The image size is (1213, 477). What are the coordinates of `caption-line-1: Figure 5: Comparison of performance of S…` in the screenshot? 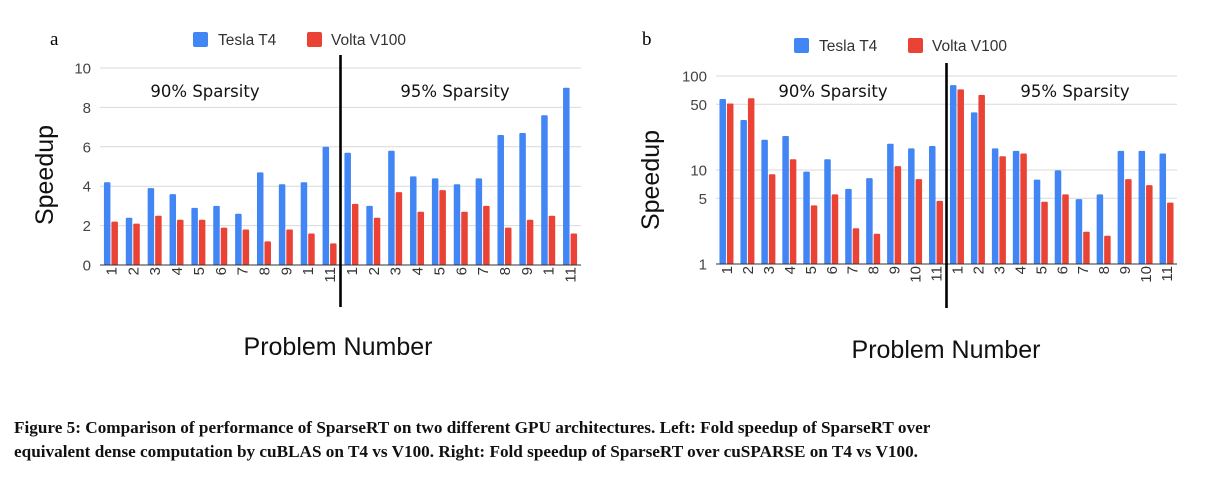 It's located at (472, 427).